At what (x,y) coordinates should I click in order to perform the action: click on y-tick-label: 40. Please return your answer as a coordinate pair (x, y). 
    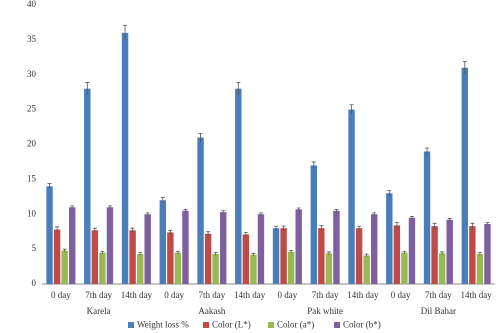
    Looking at the image, I should click on (32, 4).